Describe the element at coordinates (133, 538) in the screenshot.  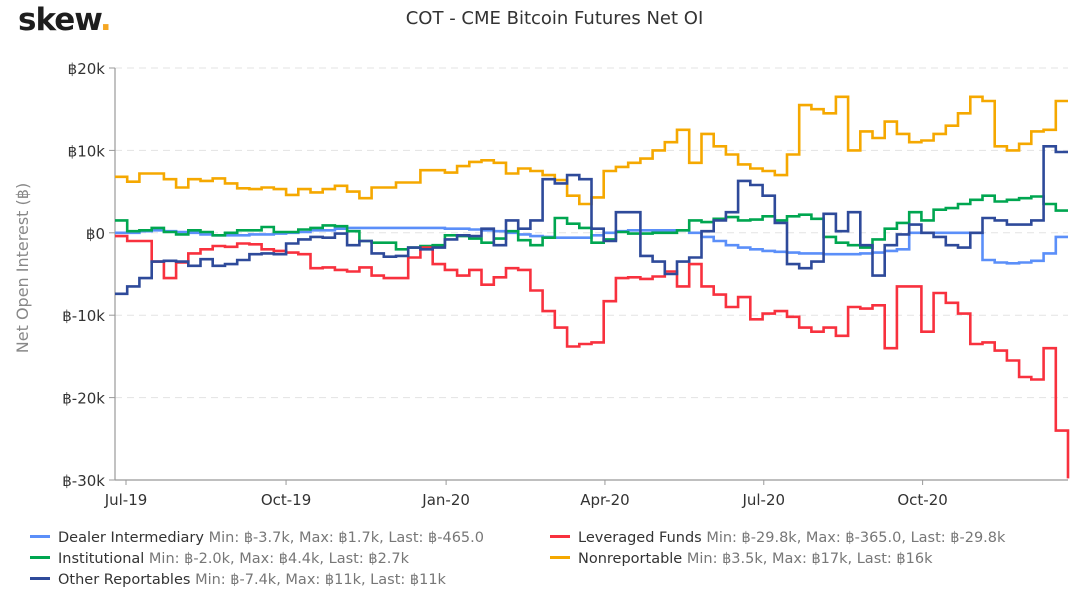
I see `legend-series-name: Dealer Intermediary` at that location.